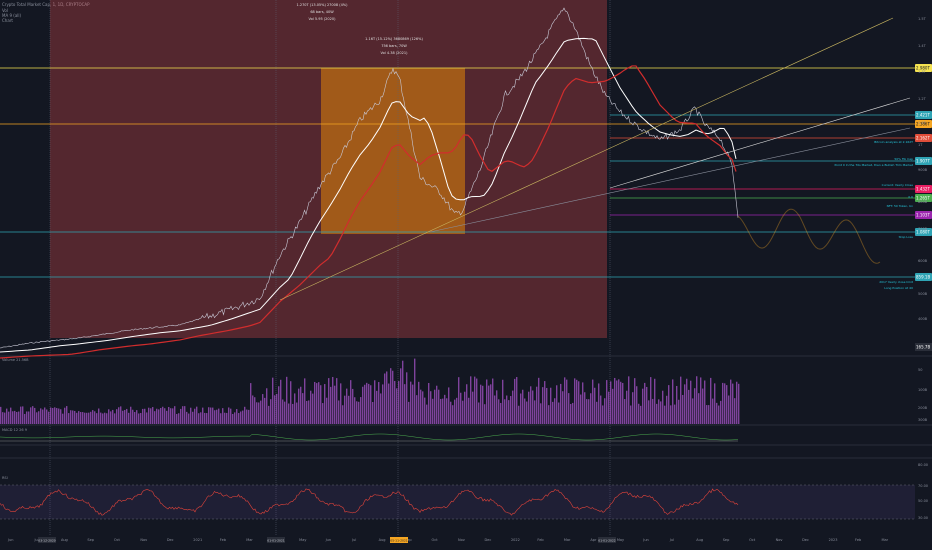 This screenshot has height=550, width=932. Describe the element at coordinates (487, 540) in the screenshot. I see `time-axis-label: Dec` at that location.